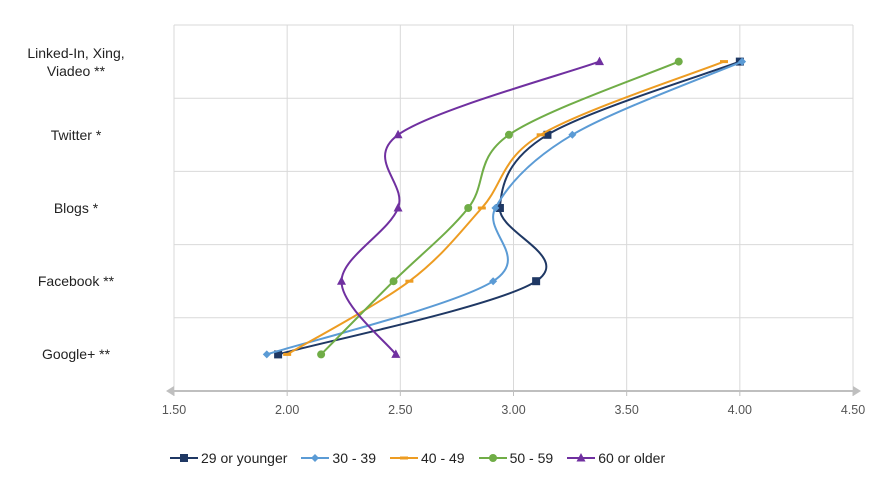 The width and height of the screenshot is (884, 487). What do you see at coordinates (174, 410) in the screenshot?
I see `x-tick-label: 1.50` at bounding box center [174, 410].